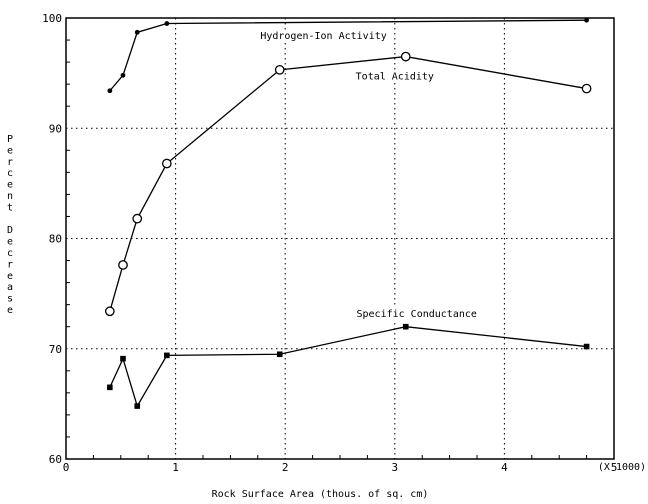 The width and height of the screenshot is (648, 504). Describe the element at coordinates (10, 196) in the screenshot. I see `y-axis-label-char: n` at that location.